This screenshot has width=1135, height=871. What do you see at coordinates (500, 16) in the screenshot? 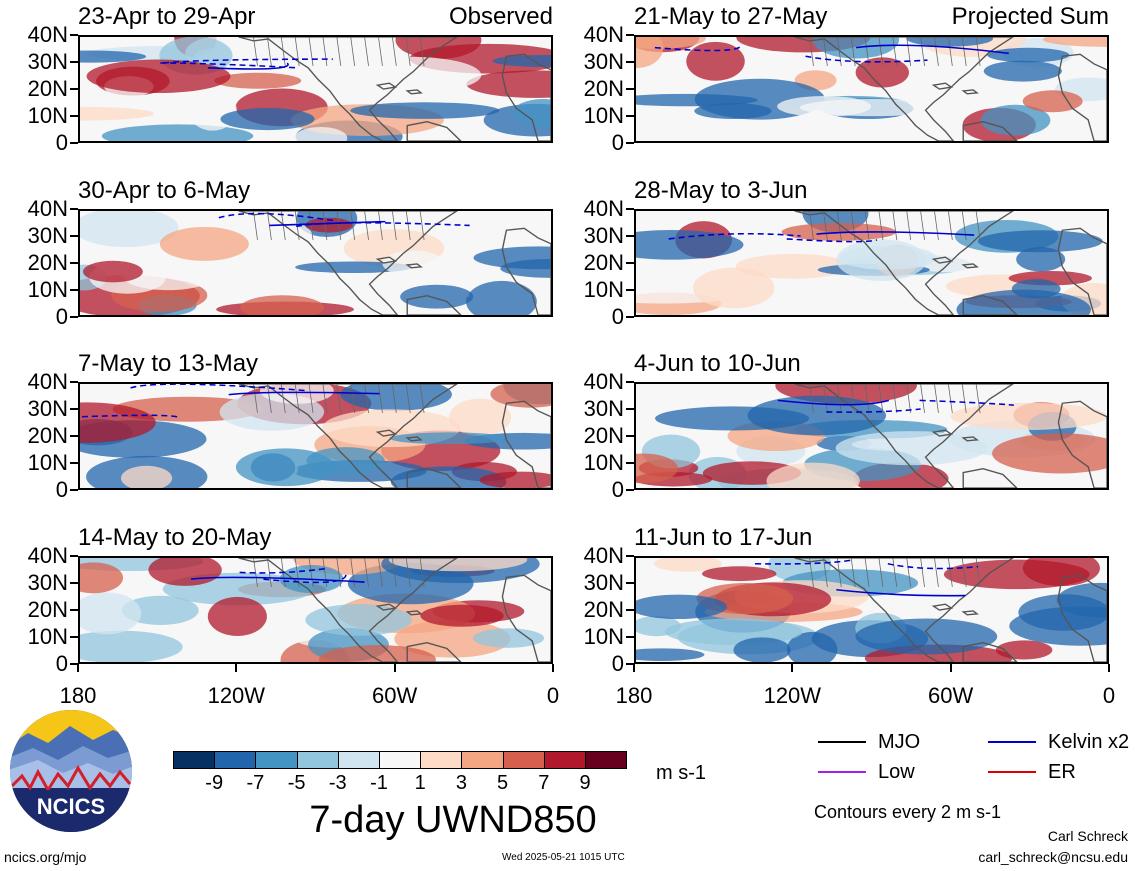
I see `observed-label: Observed` at bounding box center [500, 16].